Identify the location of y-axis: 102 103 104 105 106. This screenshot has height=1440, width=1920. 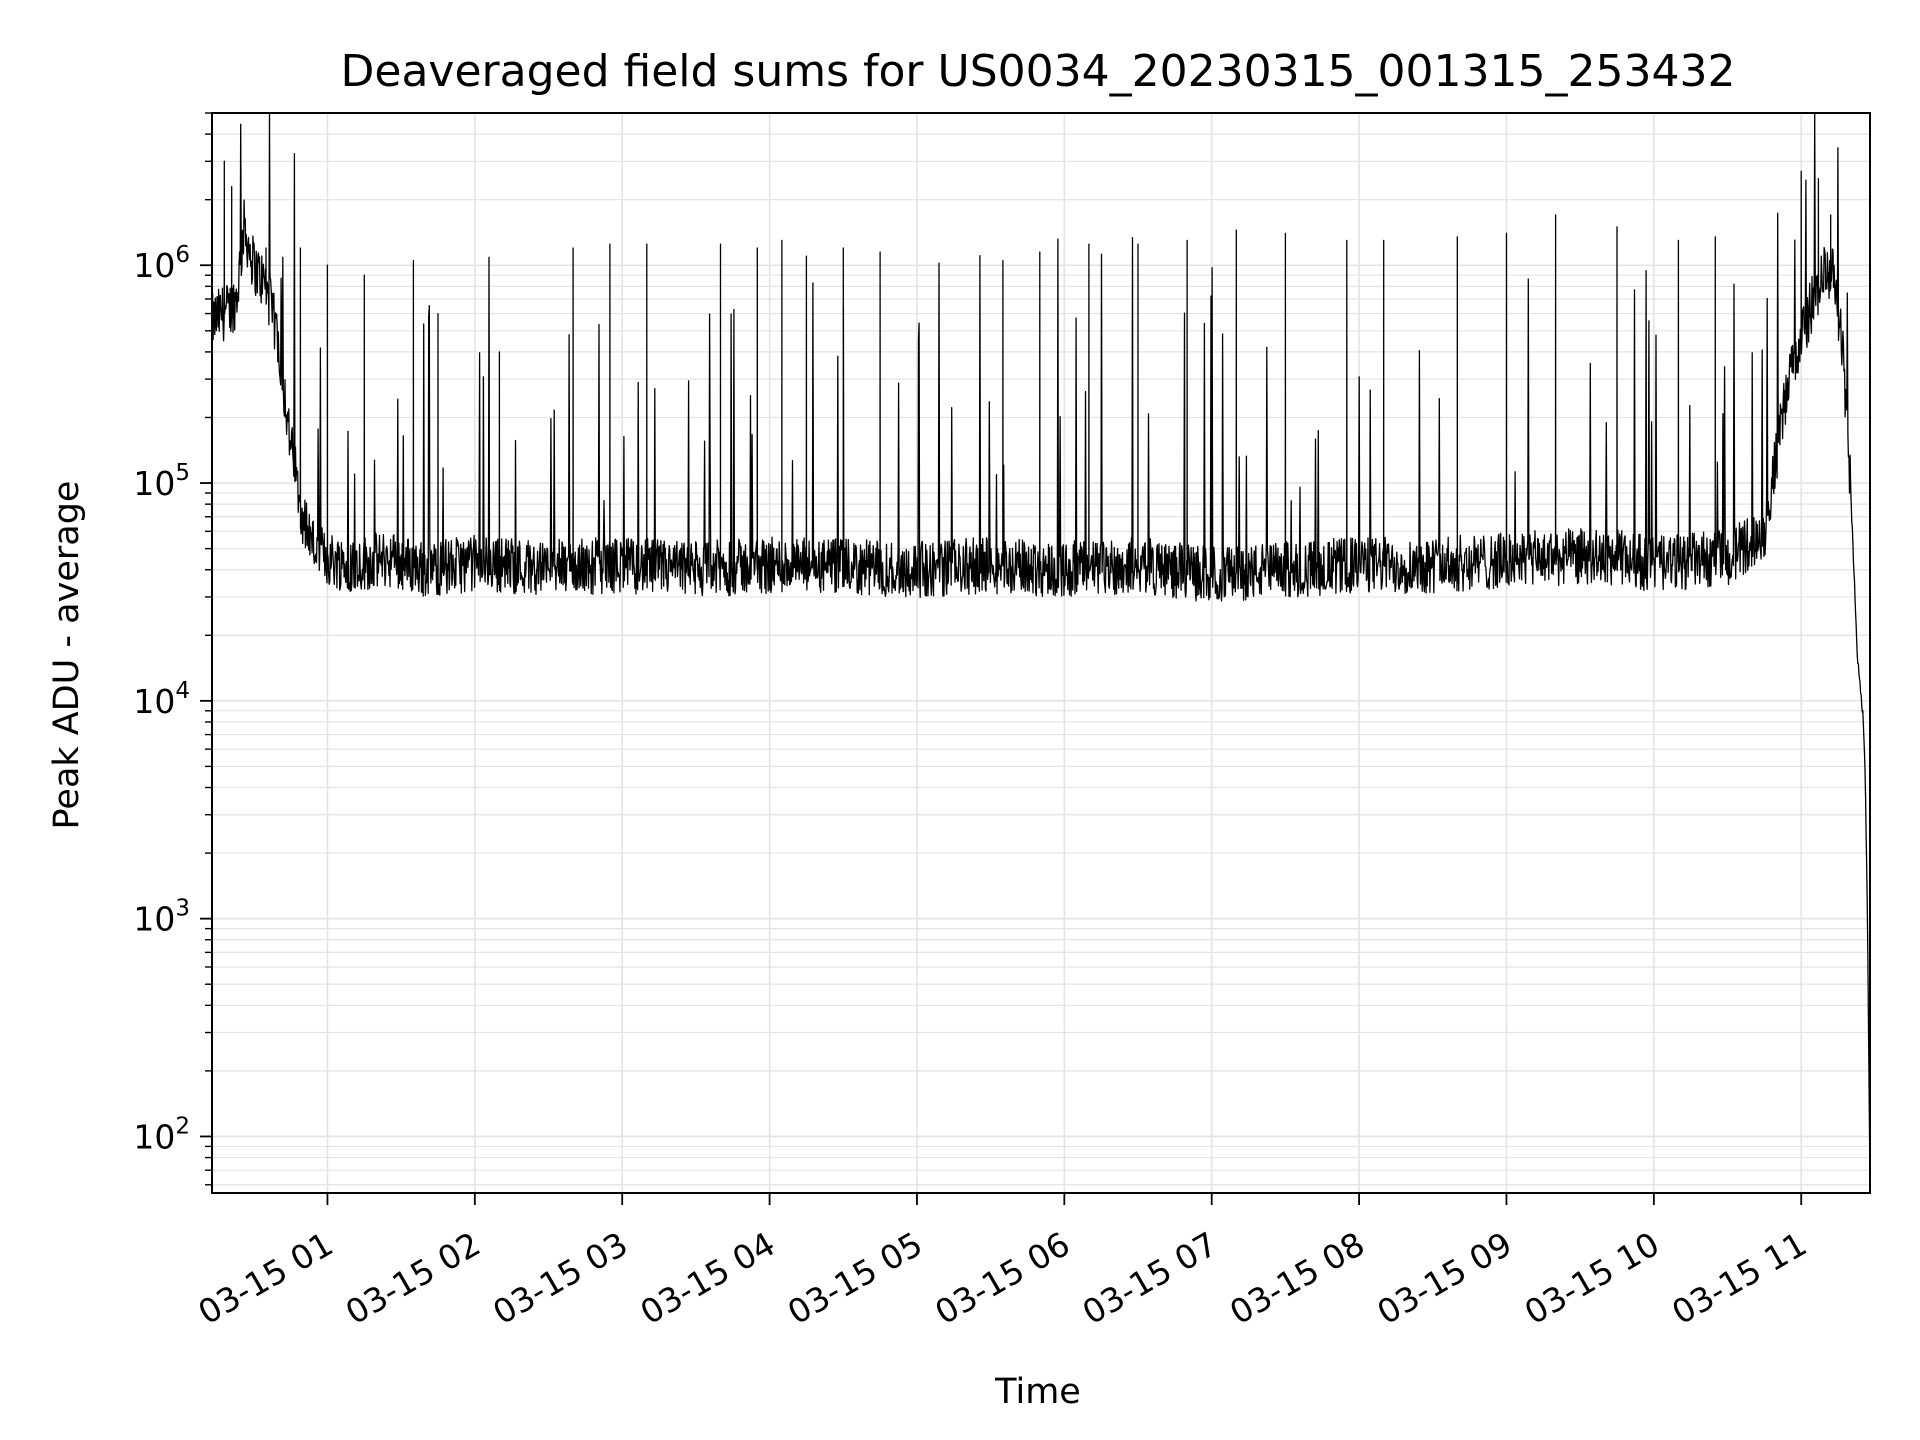
(172, 649).